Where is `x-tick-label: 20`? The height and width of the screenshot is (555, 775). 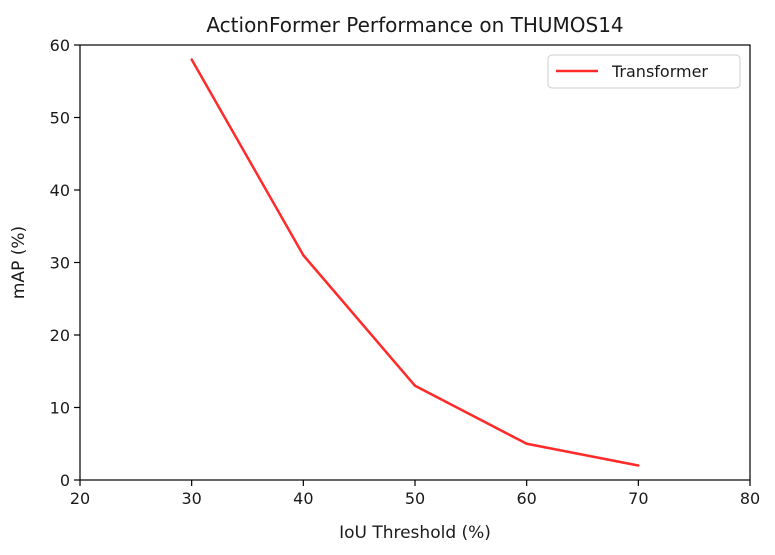 x-tick-label: 20 is located at coordinates (80, 498).